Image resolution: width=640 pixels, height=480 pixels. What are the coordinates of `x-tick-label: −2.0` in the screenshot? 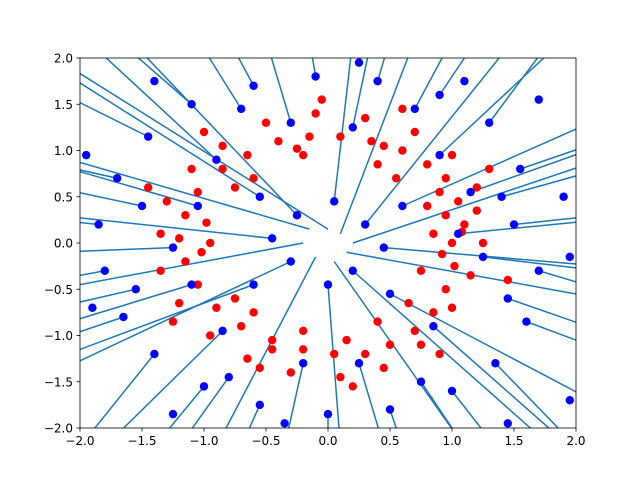 It's located at (79, 441).